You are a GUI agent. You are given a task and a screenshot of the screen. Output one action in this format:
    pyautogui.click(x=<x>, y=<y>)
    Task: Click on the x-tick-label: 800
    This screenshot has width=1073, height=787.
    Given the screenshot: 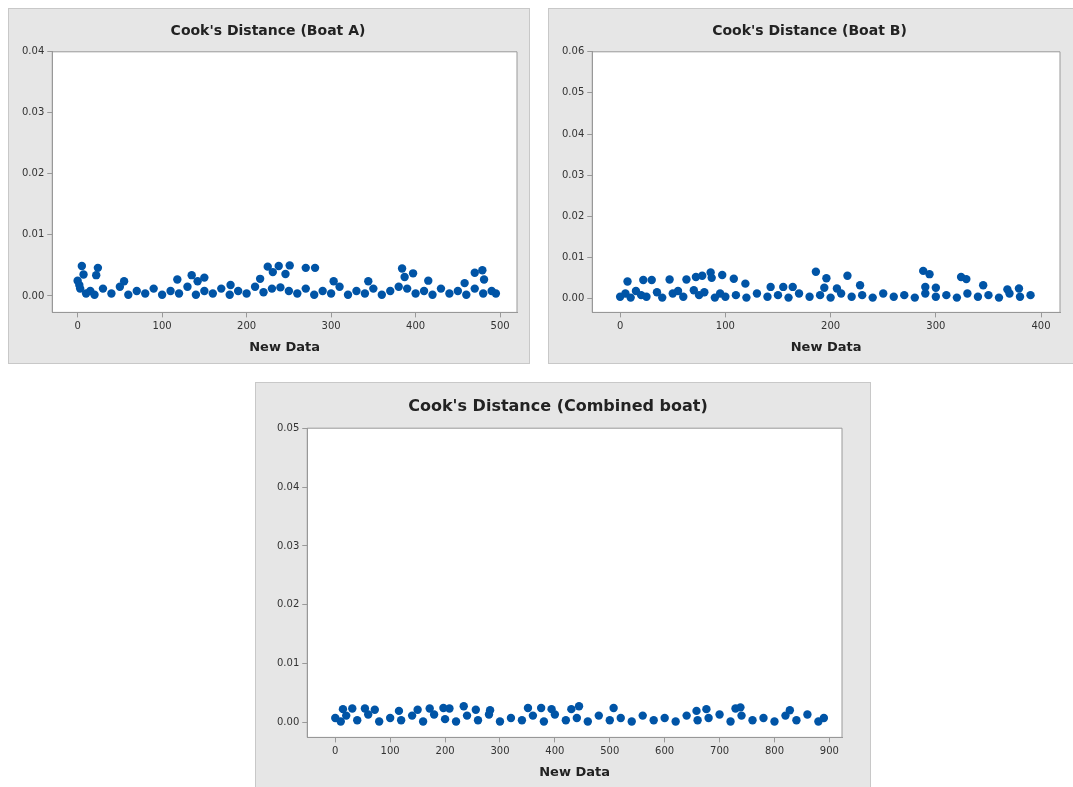 What is the action you would take?
    pyautogui.click(x=774, y=750)
    